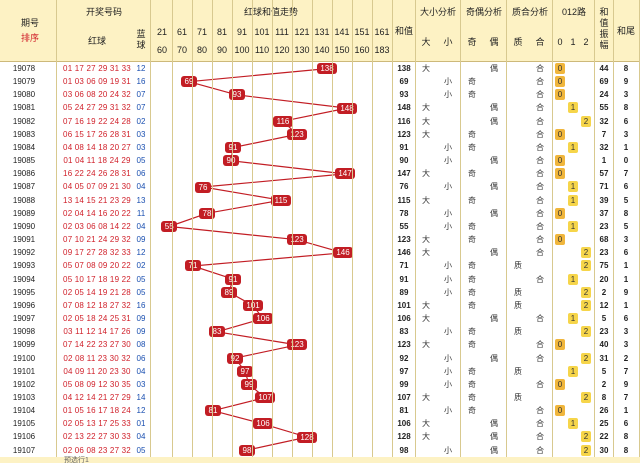  I want to click on table-row: 19087 04 05 07 09 21 30 04 76 小 偶 合 1 71 6, so click(320, 187).